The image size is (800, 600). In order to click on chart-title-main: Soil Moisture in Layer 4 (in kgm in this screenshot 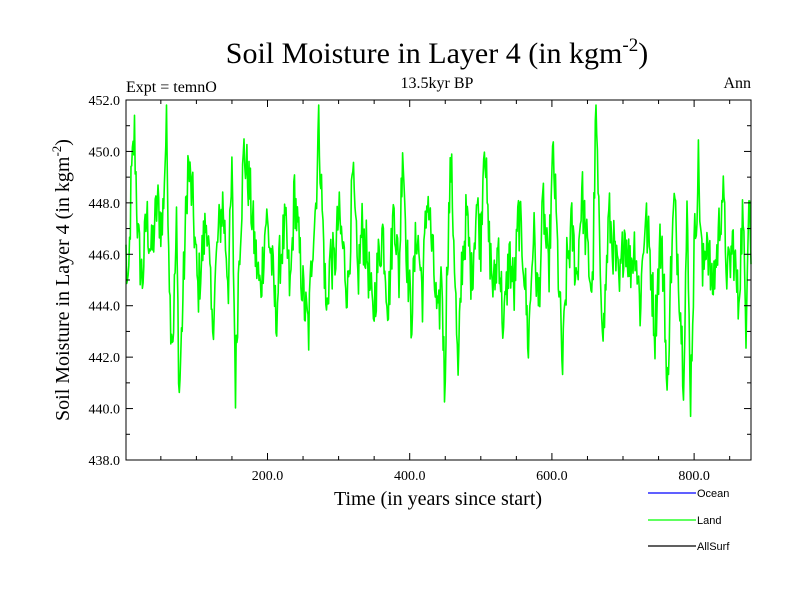, I will do `click(424, 53)`.